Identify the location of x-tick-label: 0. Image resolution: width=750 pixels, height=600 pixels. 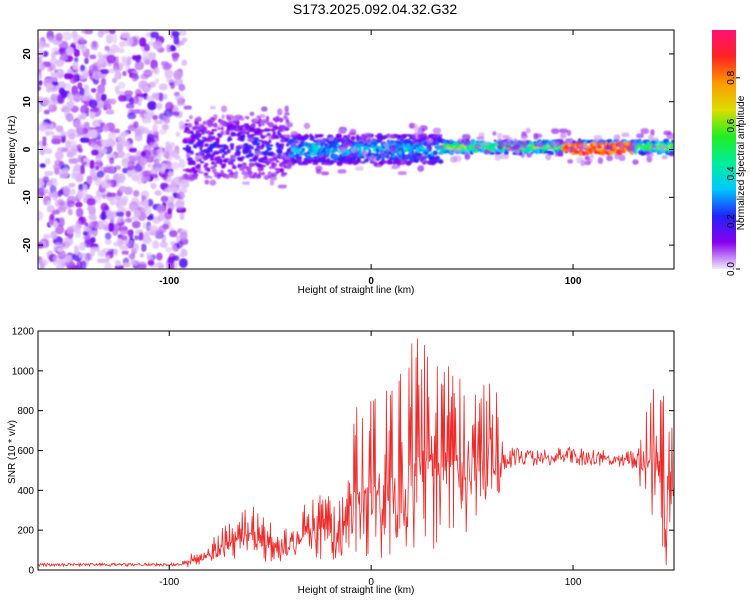
(371, 281).